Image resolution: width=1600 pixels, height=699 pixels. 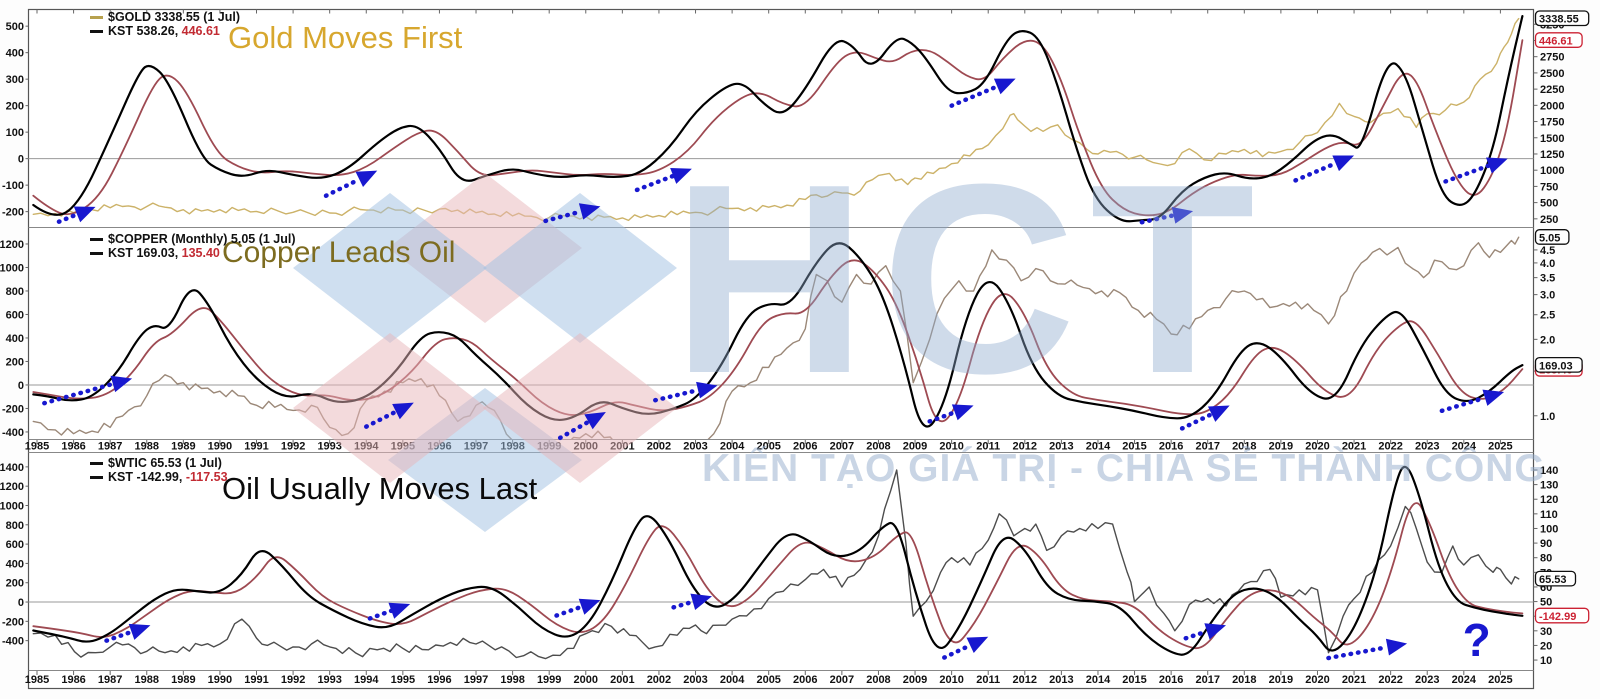 I want to click on right-axis-label: 750, so click(x=1549, y=187).